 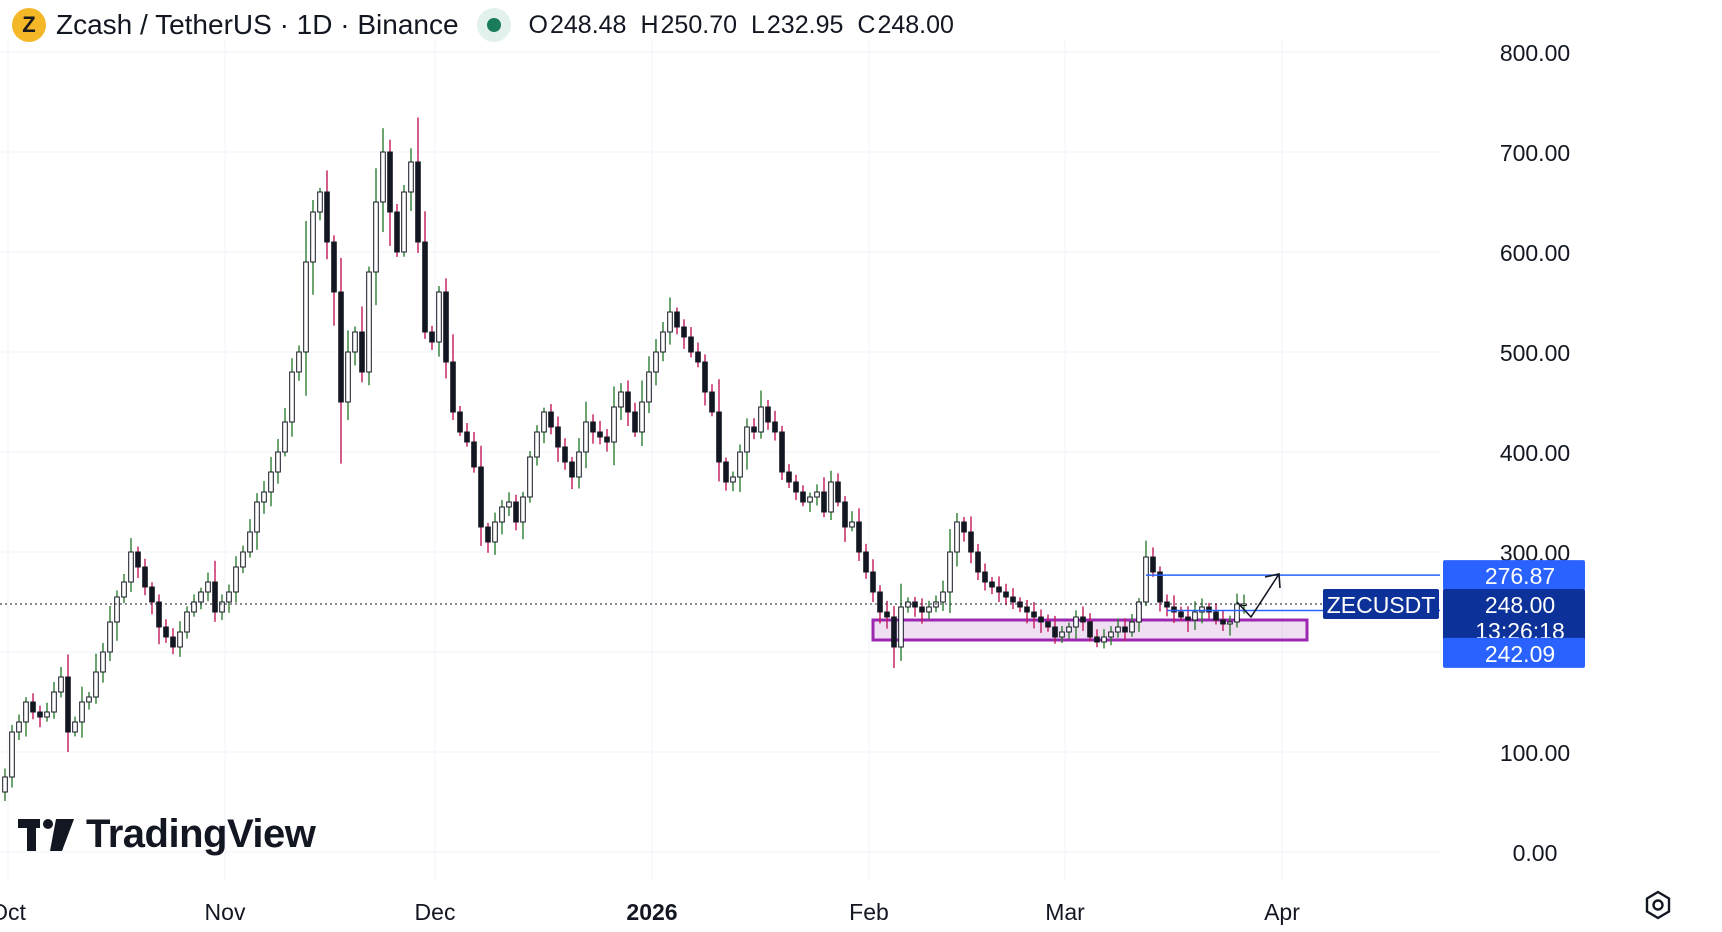 I want to click on y-axis-tick-label: 600.00, so click(x=1535, y=253).